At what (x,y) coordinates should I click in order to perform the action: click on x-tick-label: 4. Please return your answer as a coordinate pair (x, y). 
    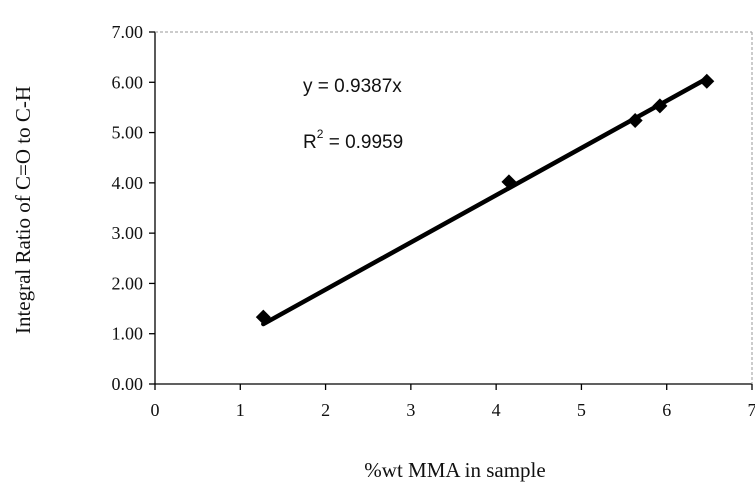
    Looking at the image, I should click on (496, 410).